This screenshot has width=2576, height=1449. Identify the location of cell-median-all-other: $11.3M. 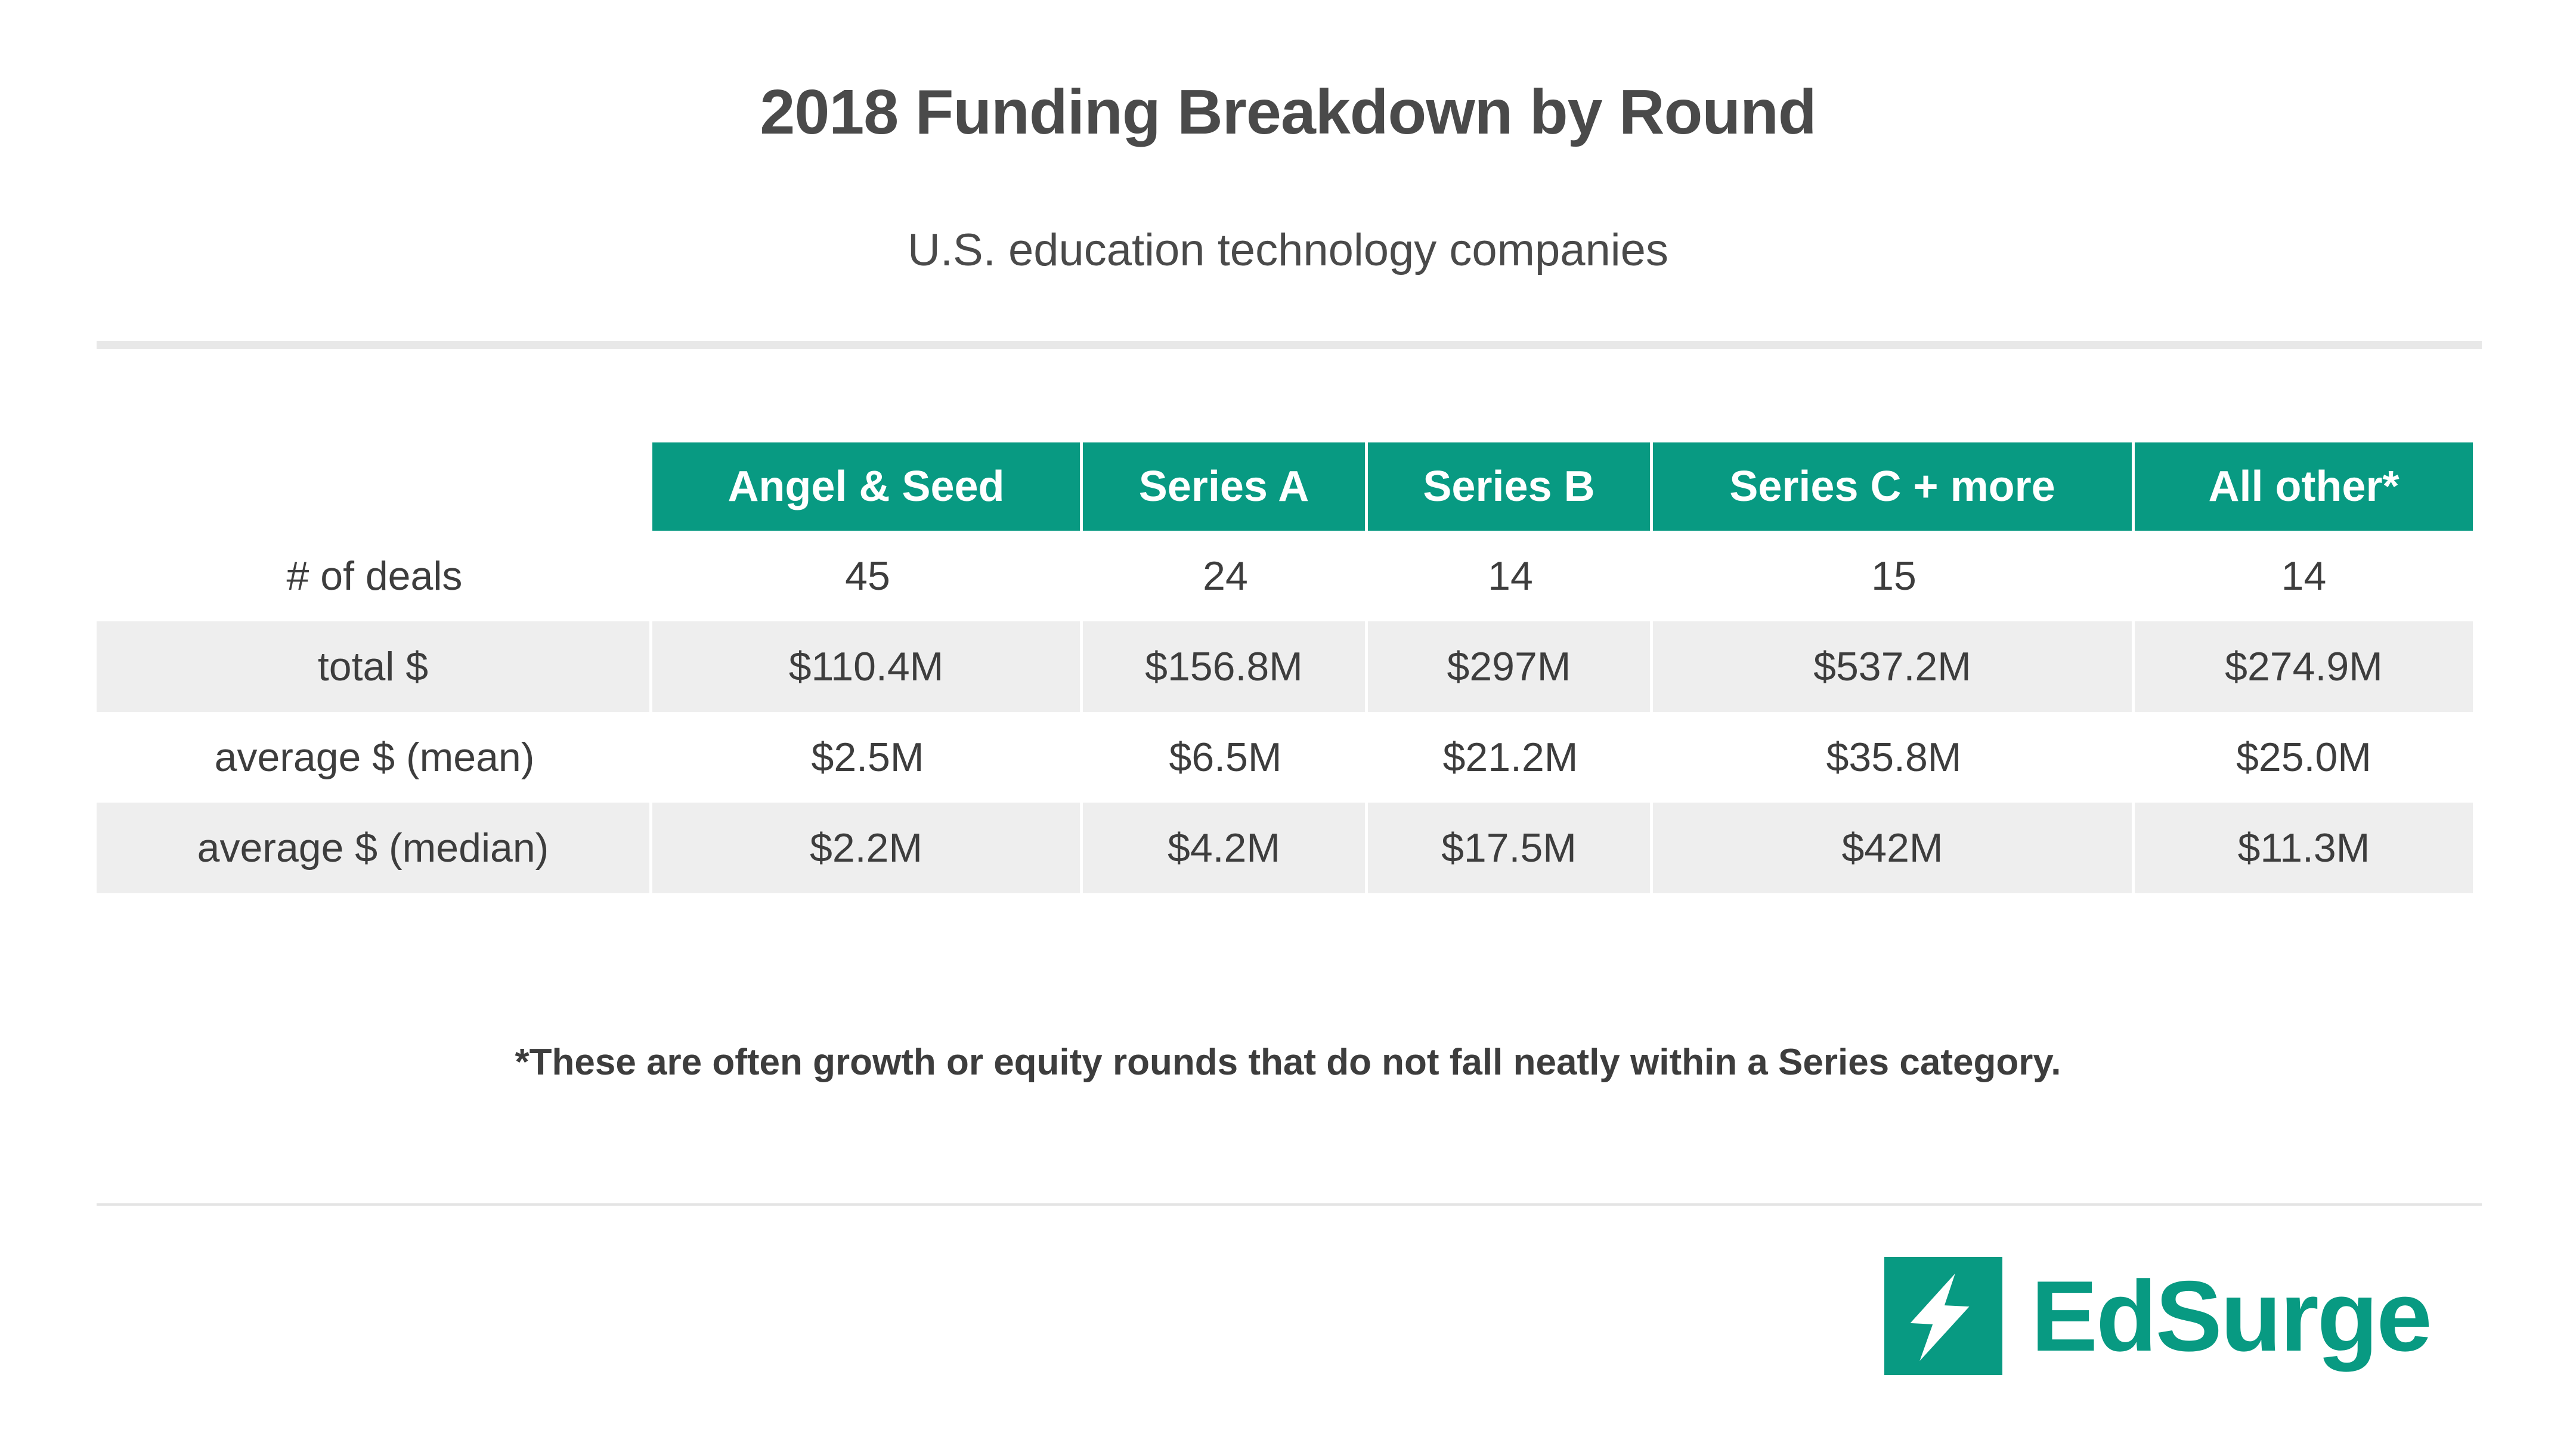
(2304, 848).